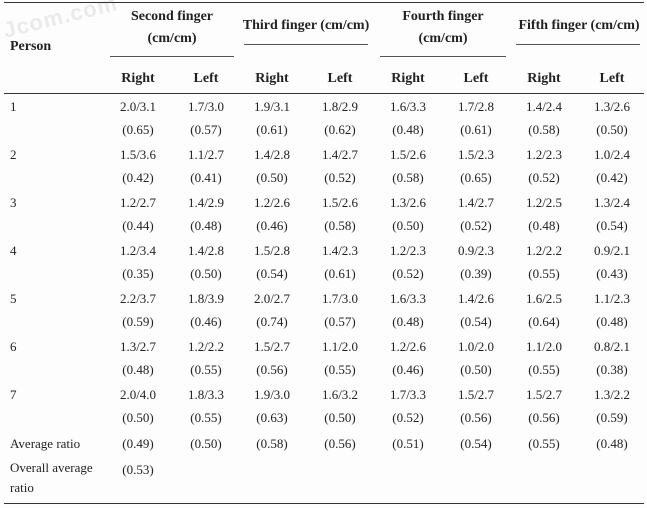 The width and height of the screenshot is (647, 508). What do you see at coordinates (340, 250) in the screenshot?
I see `measurement-value: 1.4/2.3` at bounding box center [340, 250].